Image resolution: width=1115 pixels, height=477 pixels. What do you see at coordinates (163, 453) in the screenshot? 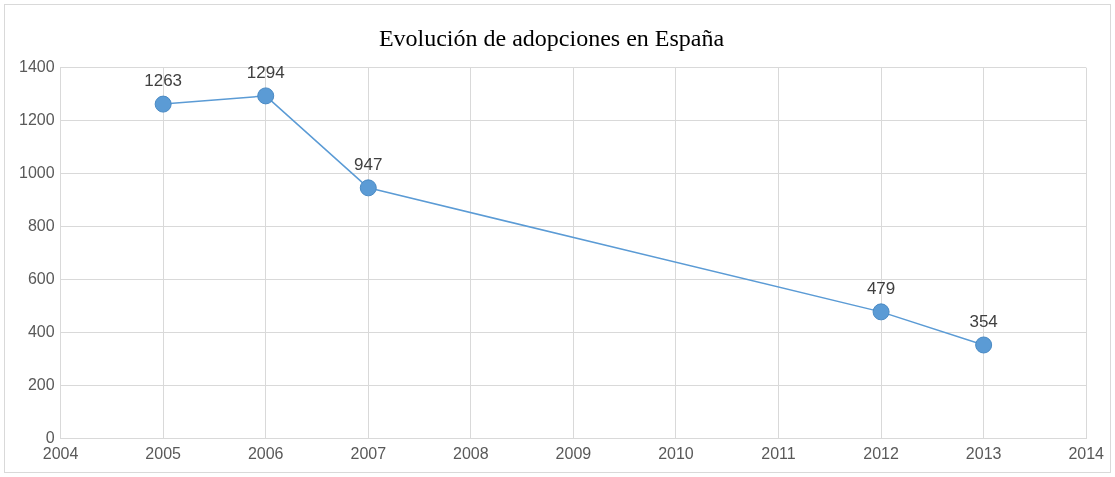
I see `x-tick-label: 2005` at bounding box center [163, 453].